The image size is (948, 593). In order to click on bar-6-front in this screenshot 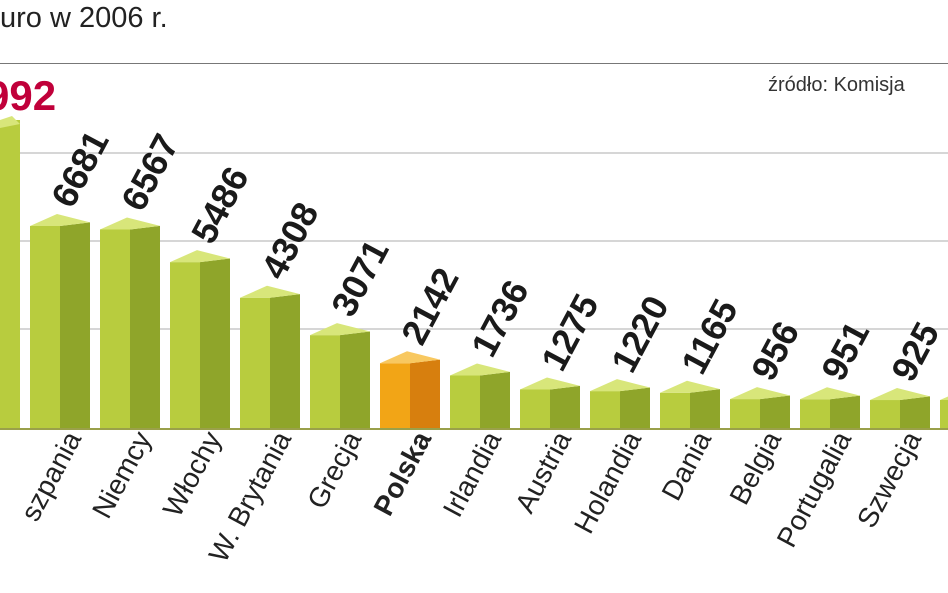, I will do `click(465, 401)`.